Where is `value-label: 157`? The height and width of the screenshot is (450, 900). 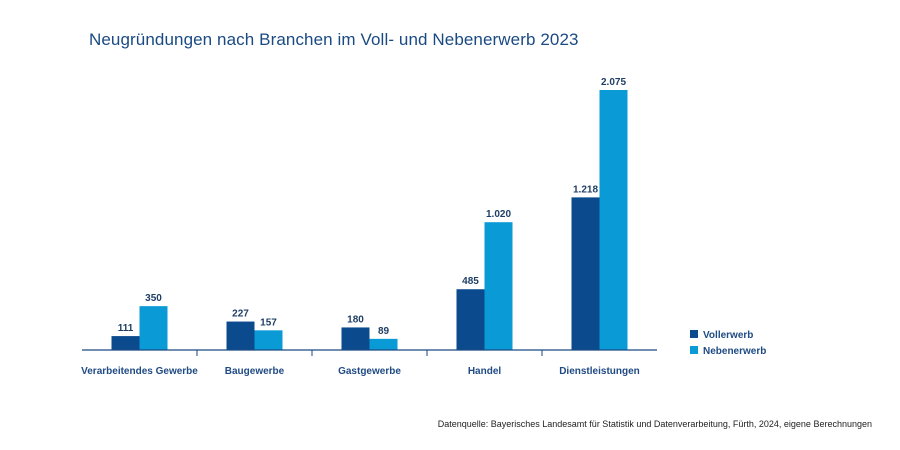
value-label: 157 is located at coordinates (268, 322).